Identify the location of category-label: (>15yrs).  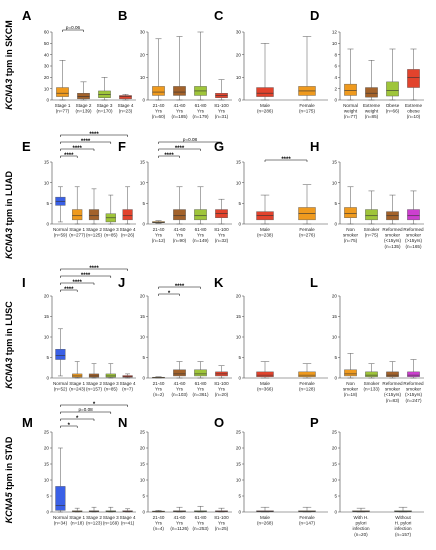
(413, 394).